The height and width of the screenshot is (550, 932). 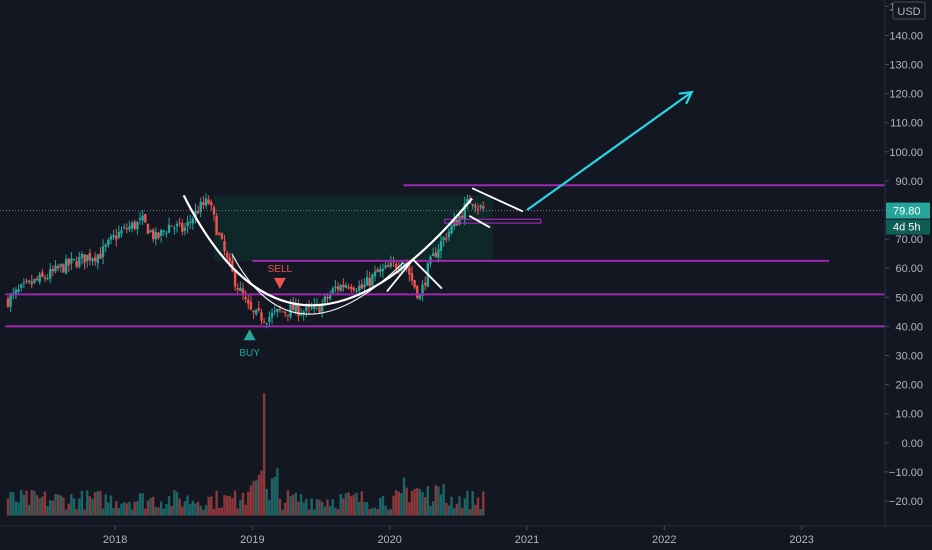 What do you see at coordinates (280, 269) in the screenshot?
I see `sell-signal-label: SELL` at bounding box center [280, 269].